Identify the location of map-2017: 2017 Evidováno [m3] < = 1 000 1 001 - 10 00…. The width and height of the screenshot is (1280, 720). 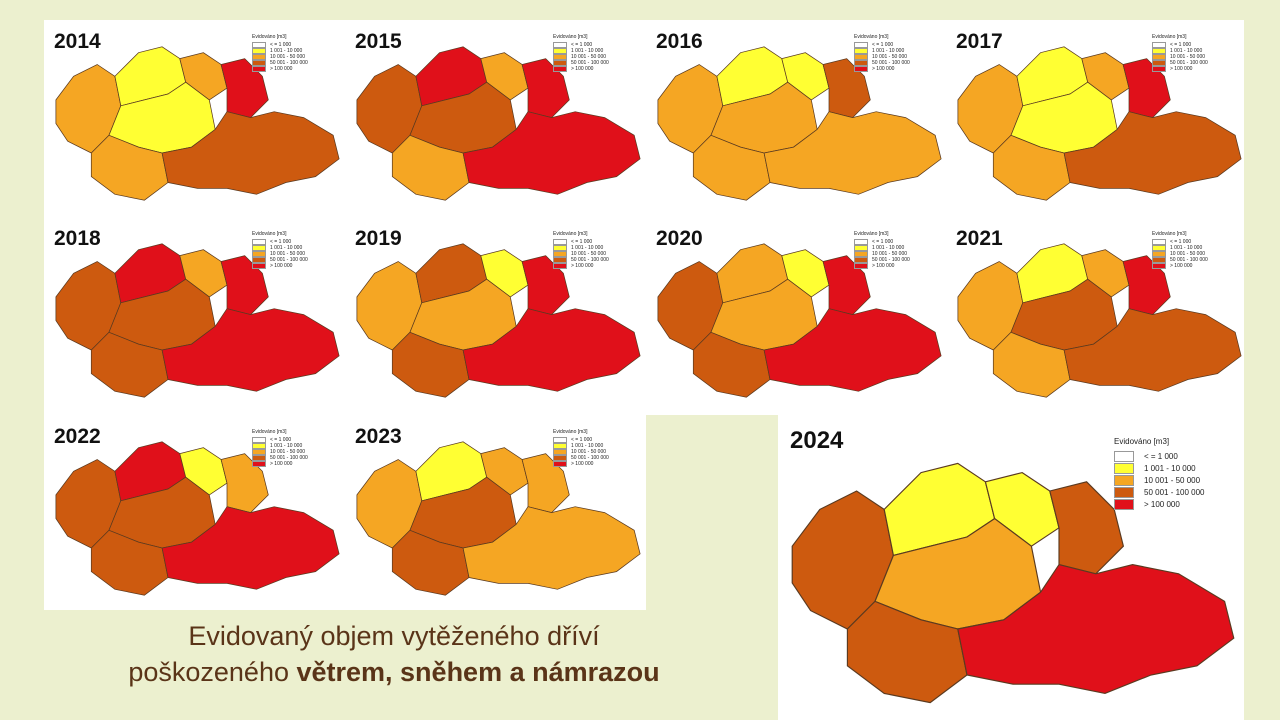
(1095, 117).